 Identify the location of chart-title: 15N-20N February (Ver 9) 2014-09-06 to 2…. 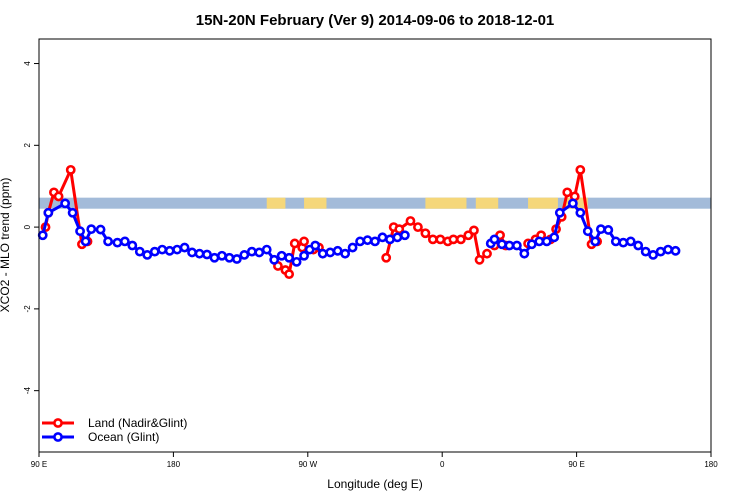
(375, 20).